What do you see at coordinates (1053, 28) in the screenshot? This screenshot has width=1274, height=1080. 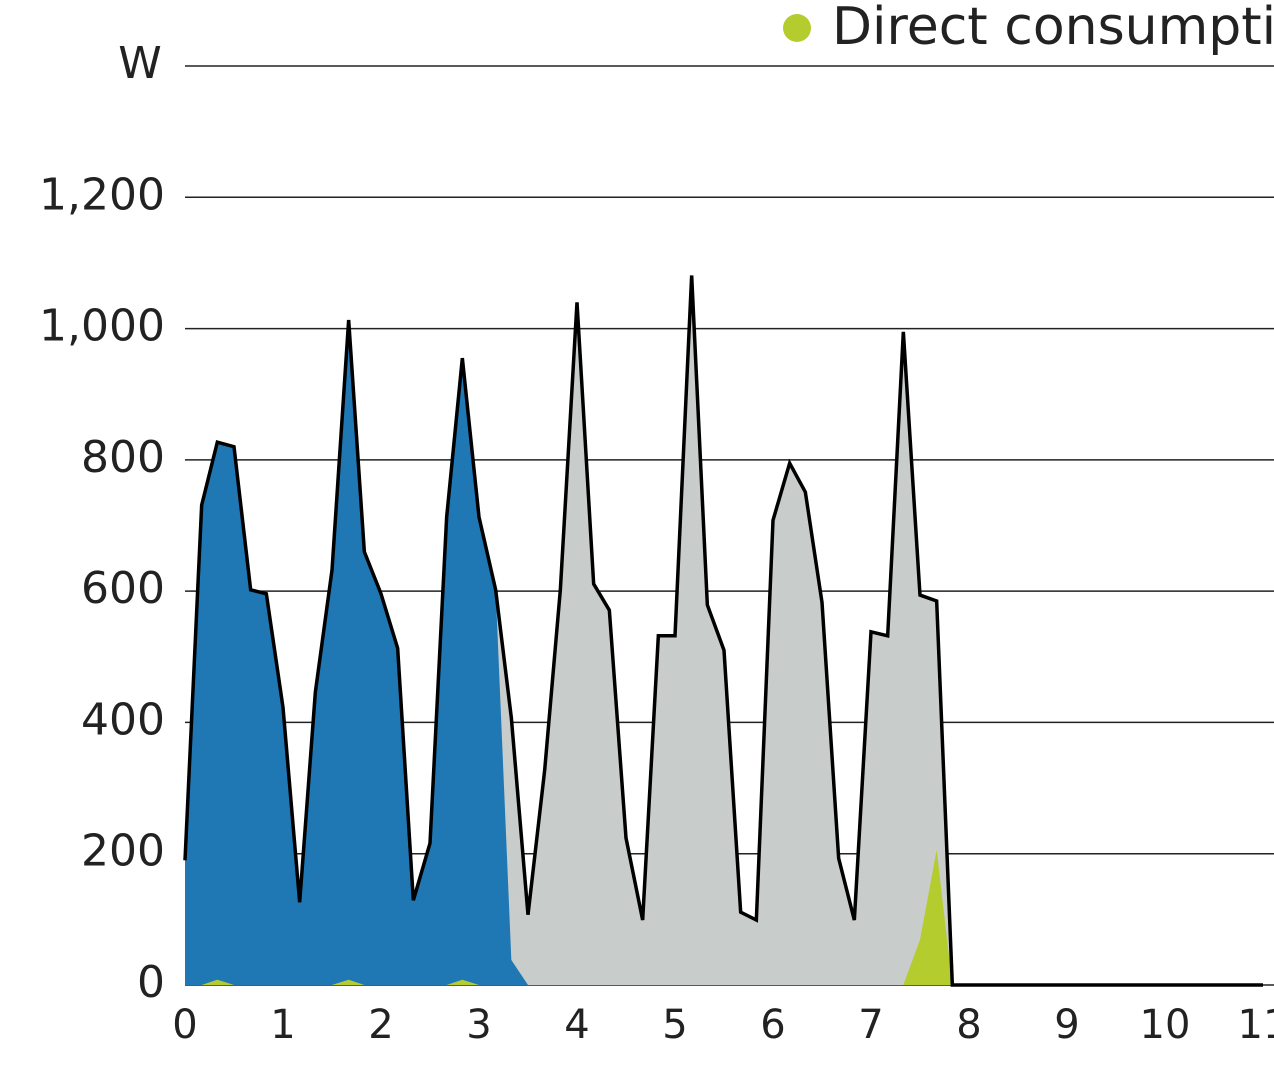 I see `legend-label: Direct consumption` at bounding box center [1053, 28].